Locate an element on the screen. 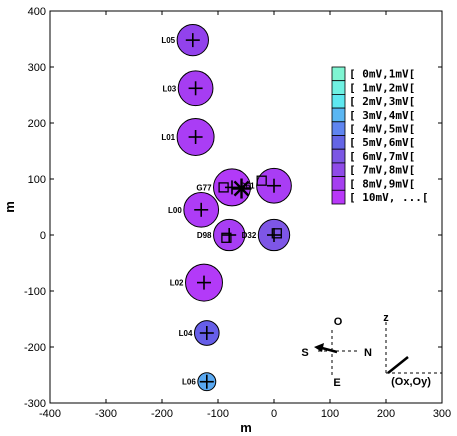  y-tick-label: 0 is located at coordinates (43, 236).